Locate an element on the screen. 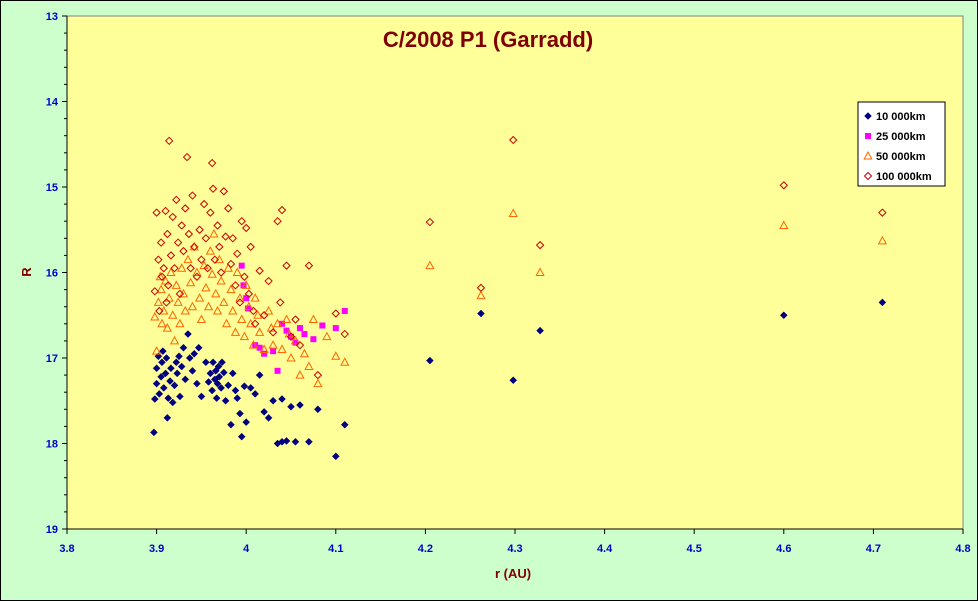 The height and width of the screenshot is (601, 978). y-axis-title: R is located at coordinates (26, 272).